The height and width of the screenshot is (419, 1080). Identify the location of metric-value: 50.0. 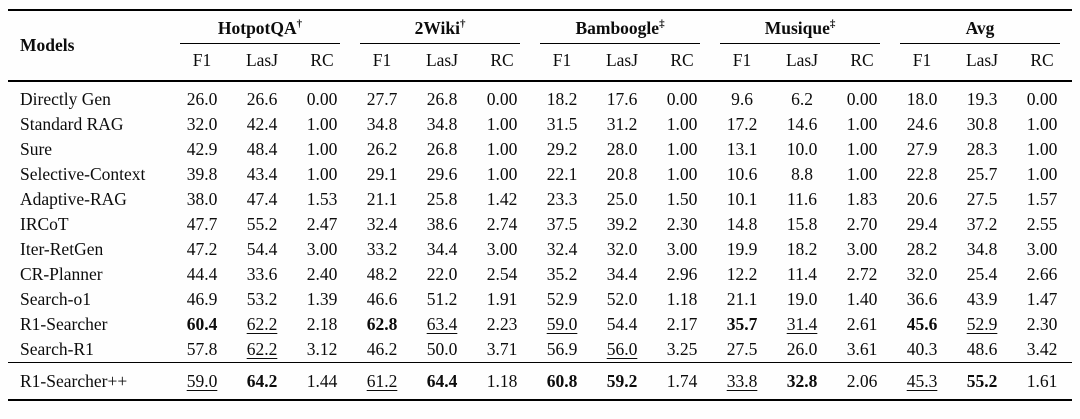
(442, 349).